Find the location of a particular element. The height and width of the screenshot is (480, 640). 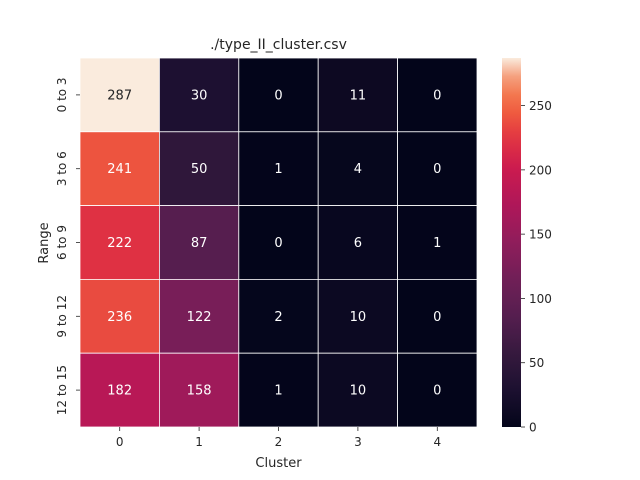

y-tick-label: 12 to 15 is located at coordinates (62, 390).